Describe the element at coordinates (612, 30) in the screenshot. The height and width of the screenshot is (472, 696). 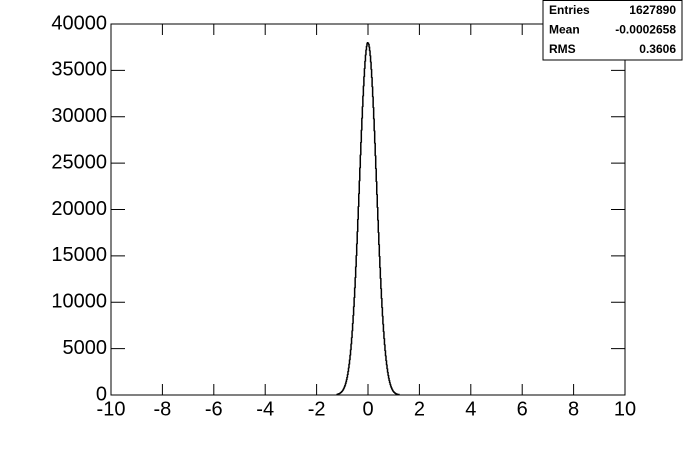
I see `stats-box` at that location.